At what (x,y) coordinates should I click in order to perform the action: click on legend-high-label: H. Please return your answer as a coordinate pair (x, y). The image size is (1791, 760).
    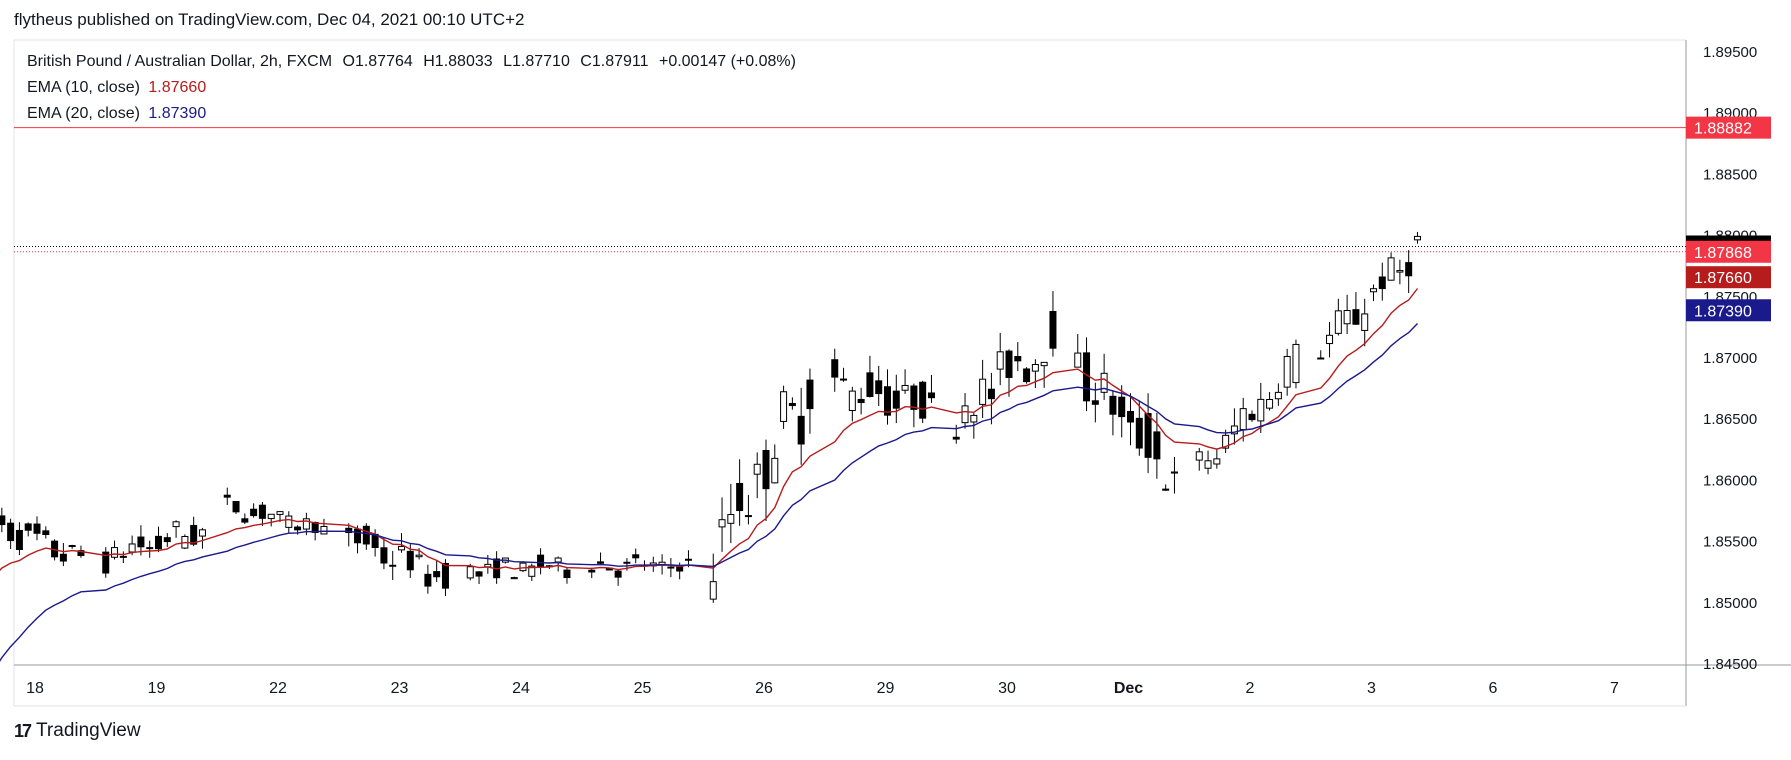
    Looking at the image, I should click on (429, 61).